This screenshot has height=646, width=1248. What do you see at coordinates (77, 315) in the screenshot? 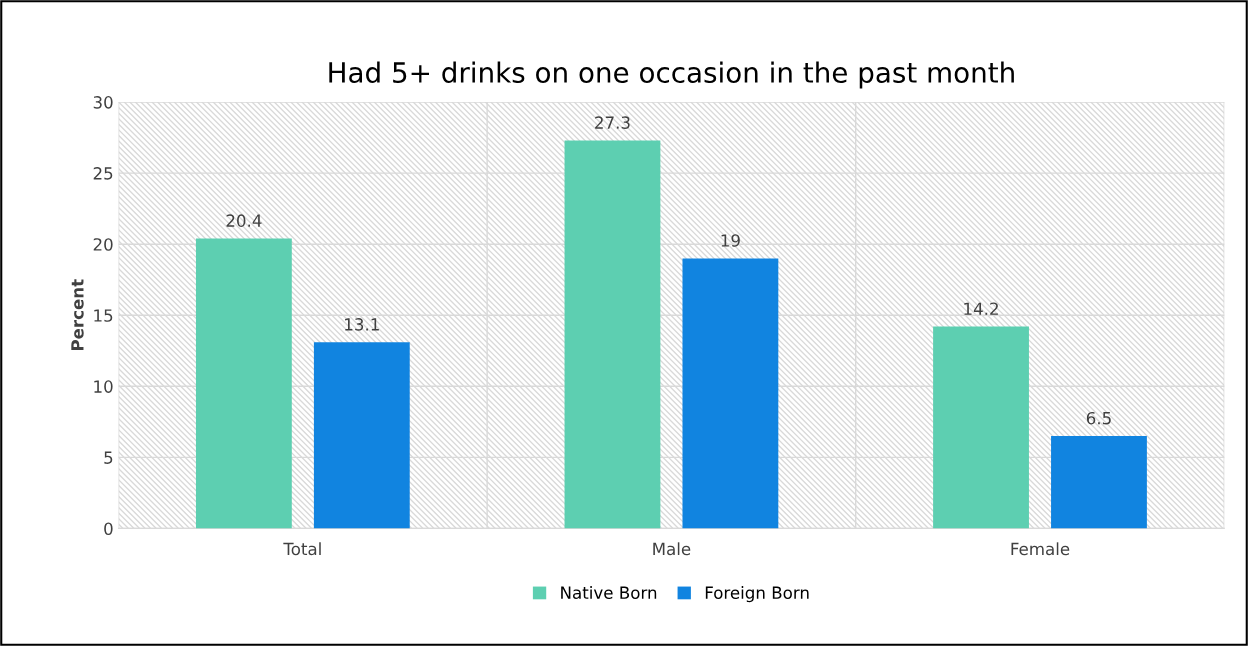
I see `y-axis-title: Percent` at bounding box center [77, 315].